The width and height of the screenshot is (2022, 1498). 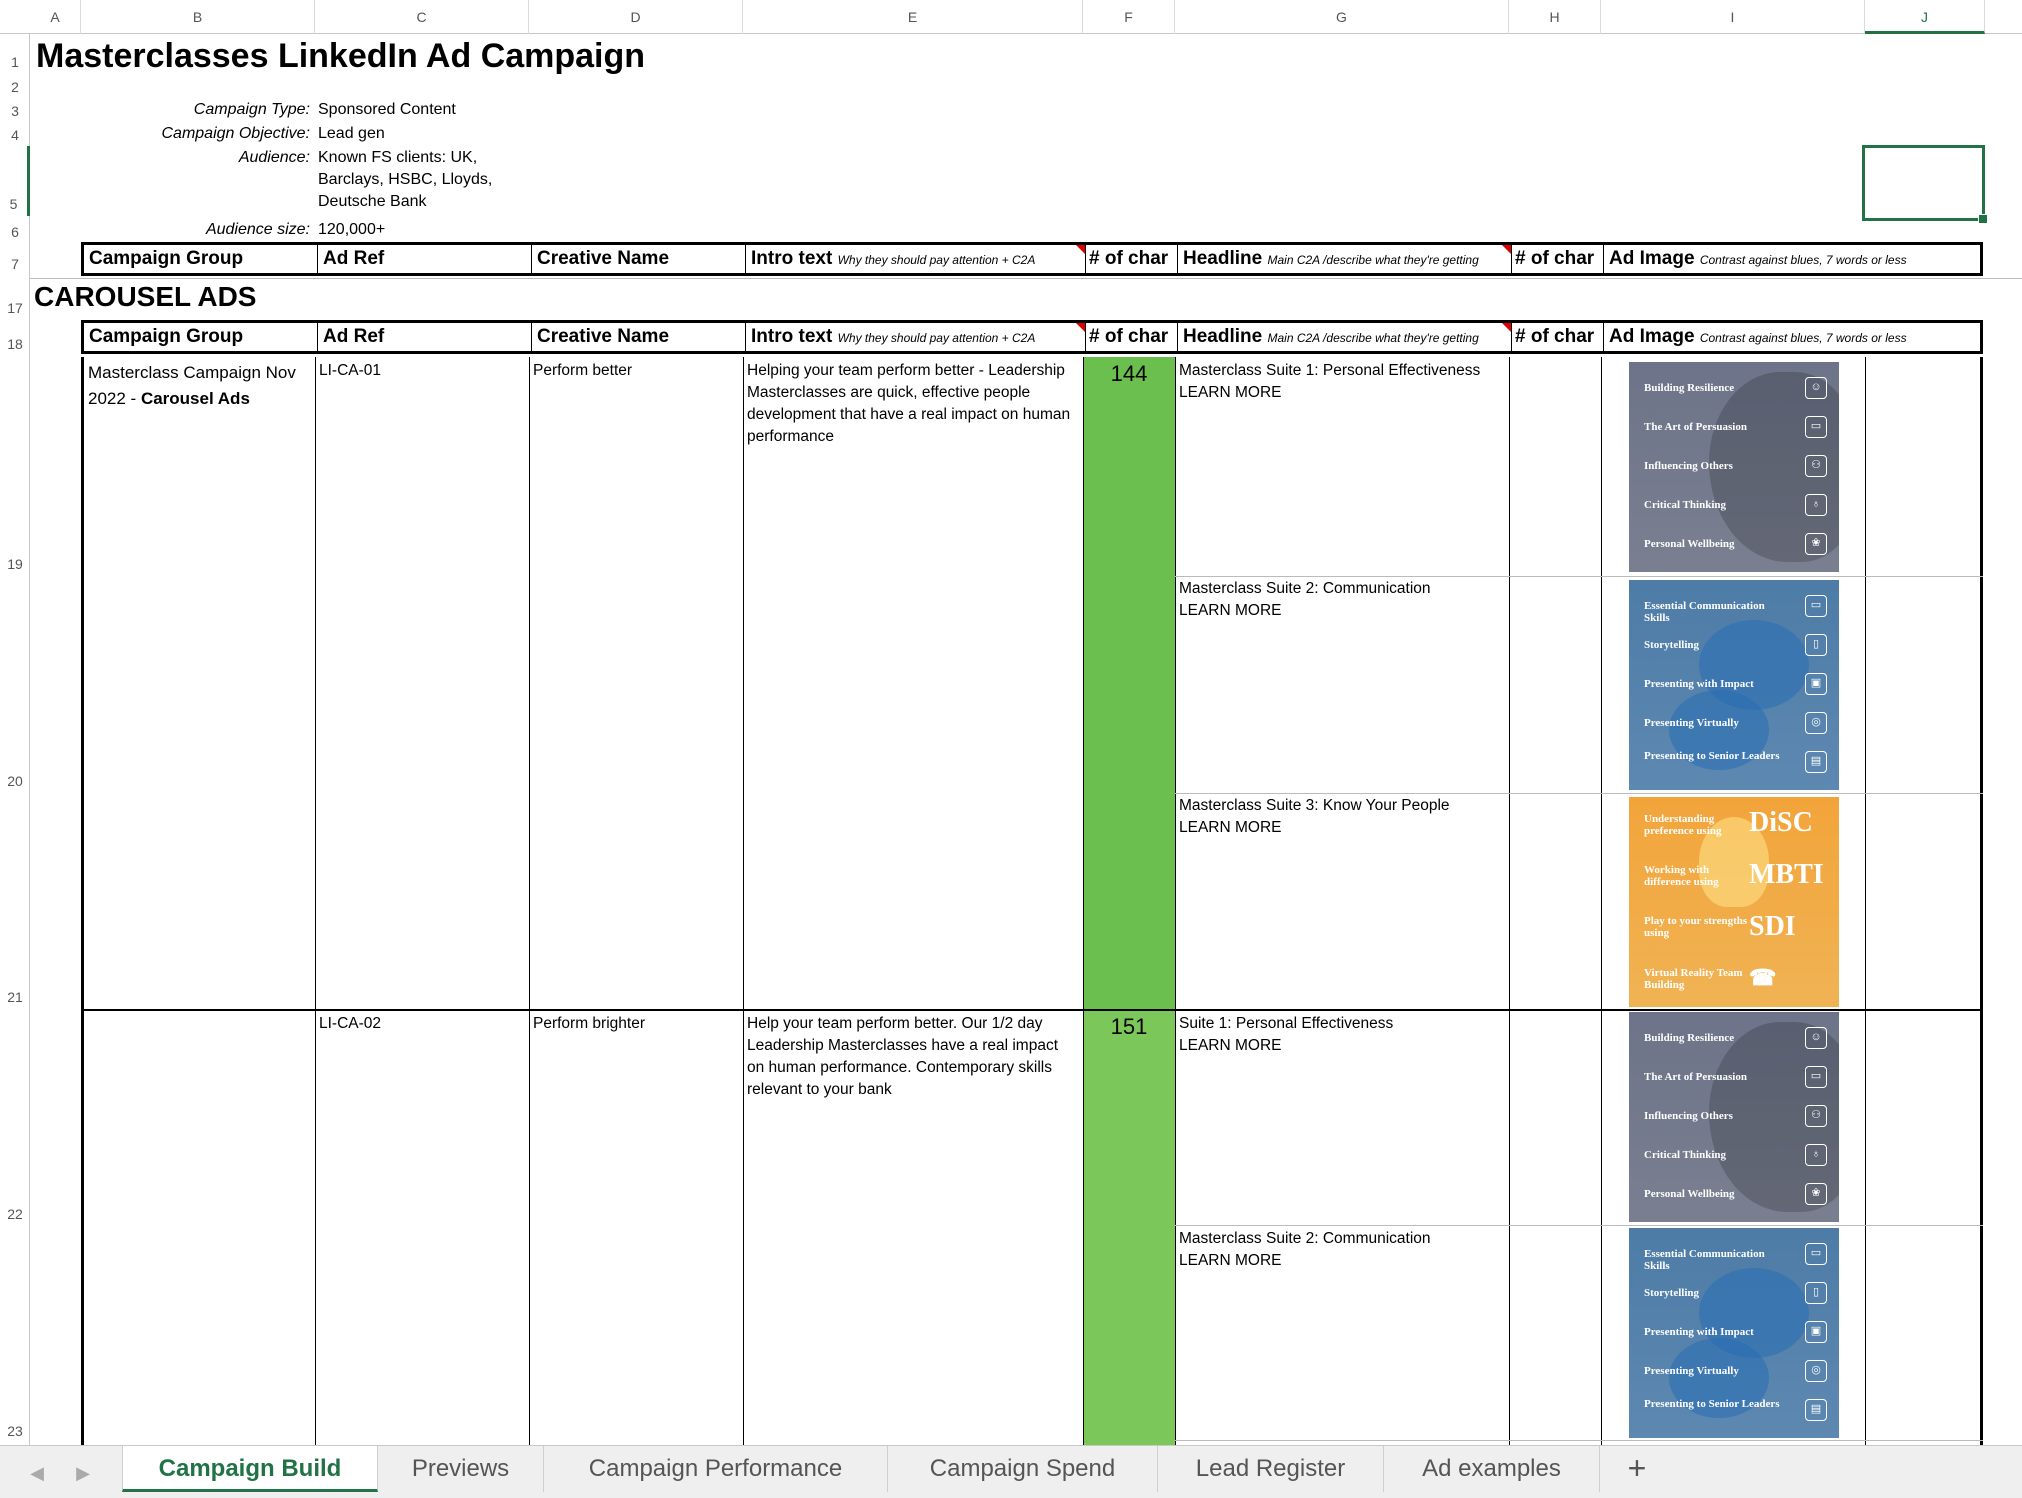 What do you see at coordinates (15, 344) in the screenshot?
I see `row-header-18: 18` at bounding box center [15, 344].